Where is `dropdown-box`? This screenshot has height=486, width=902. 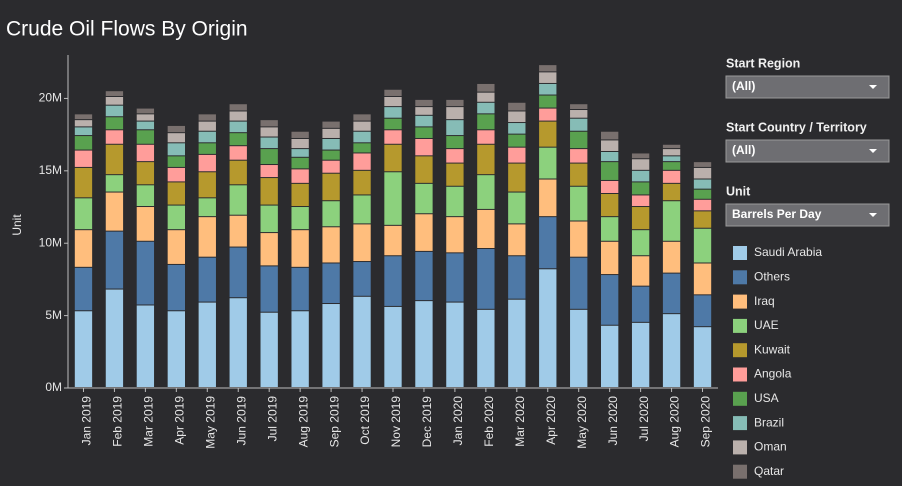
dropdown-box is located at coordinates (807, 151).